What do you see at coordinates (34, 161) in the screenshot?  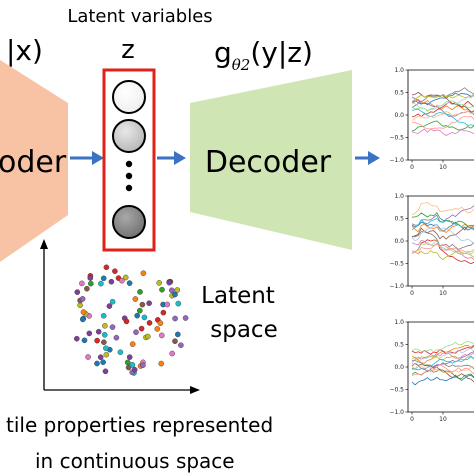 I see `encoder-shape` at bounding box center [34, 161].